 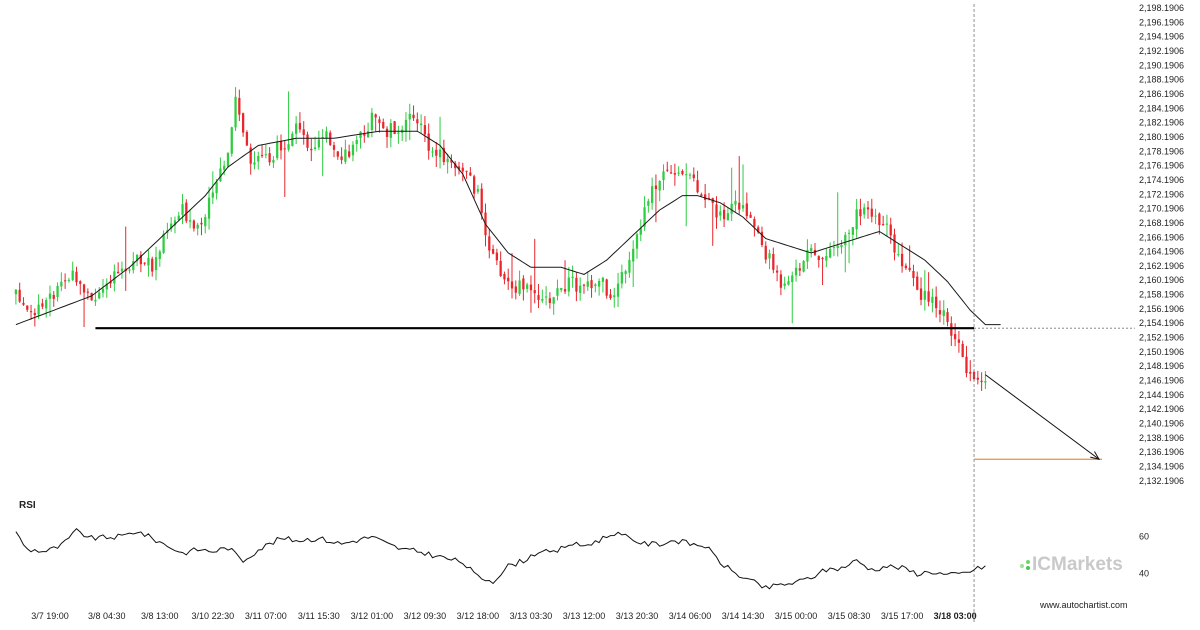 I want to click on icmarkets-logo: ICMarkets, so click(x=1071, y=564).